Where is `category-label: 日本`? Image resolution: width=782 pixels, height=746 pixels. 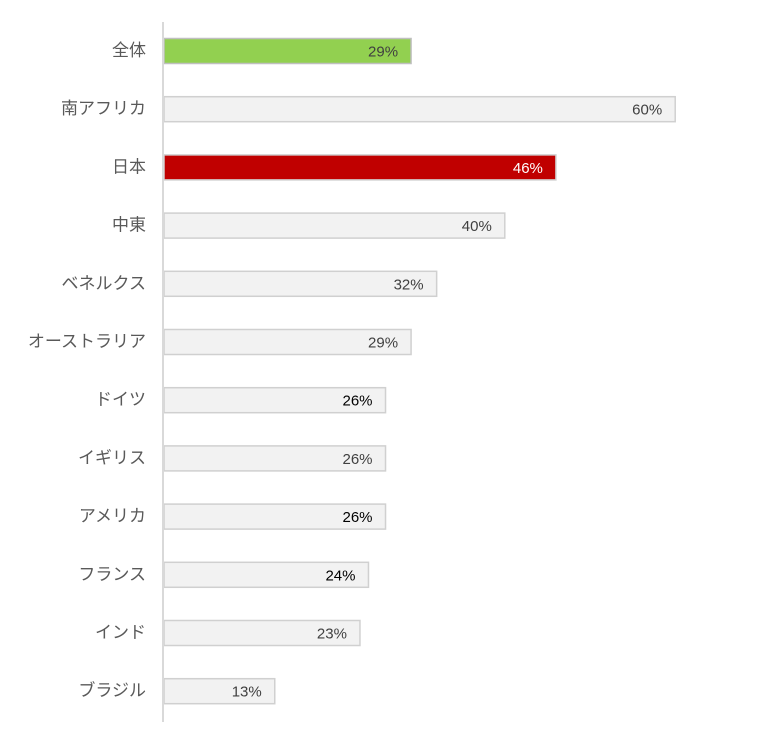 category-label: 日本 is located at coordinates (129, 167).